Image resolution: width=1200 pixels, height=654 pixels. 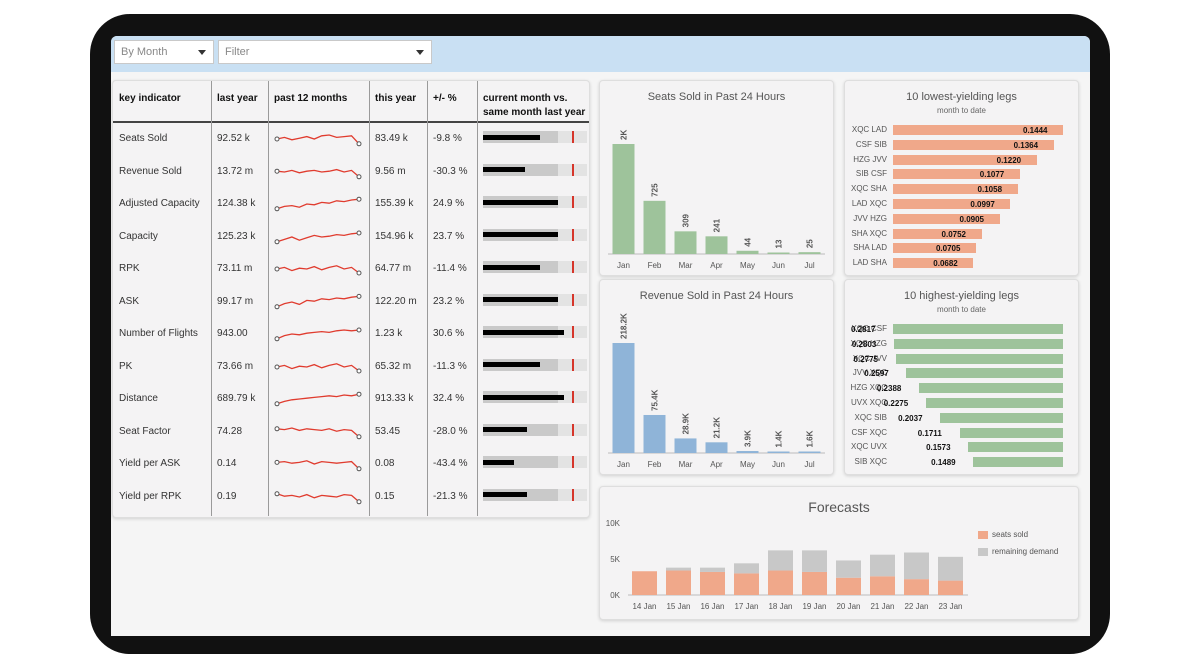 What do you see at coordinates (388, 431) in the screenshot?
I see `this-year-value: 53.45` at bounding box center [388, 431].